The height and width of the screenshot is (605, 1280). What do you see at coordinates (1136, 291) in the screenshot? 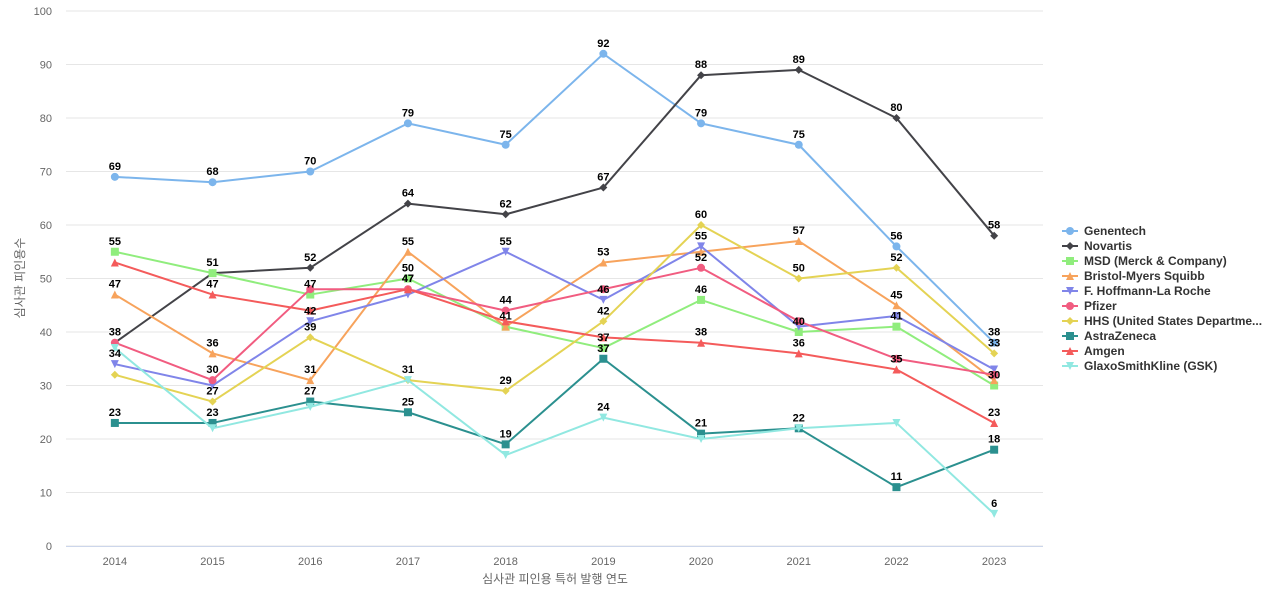
I see `legend-item: F. Hoffmann-La Roche` at bounding box center [1136, 291].